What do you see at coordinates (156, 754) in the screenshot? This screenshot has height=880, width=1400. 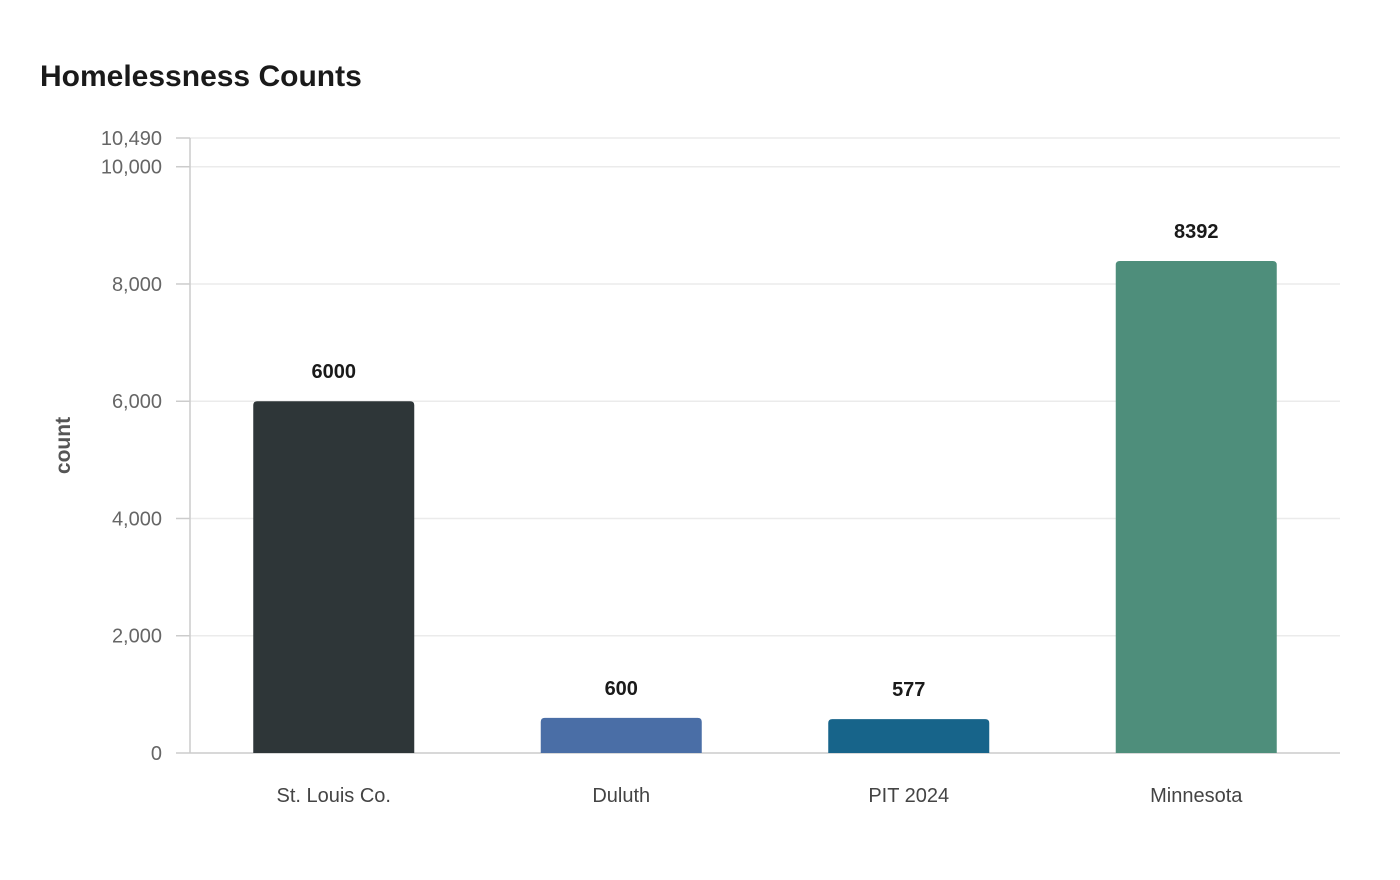 I see `y-tick-label: 0` at bounding box center [156, 754].